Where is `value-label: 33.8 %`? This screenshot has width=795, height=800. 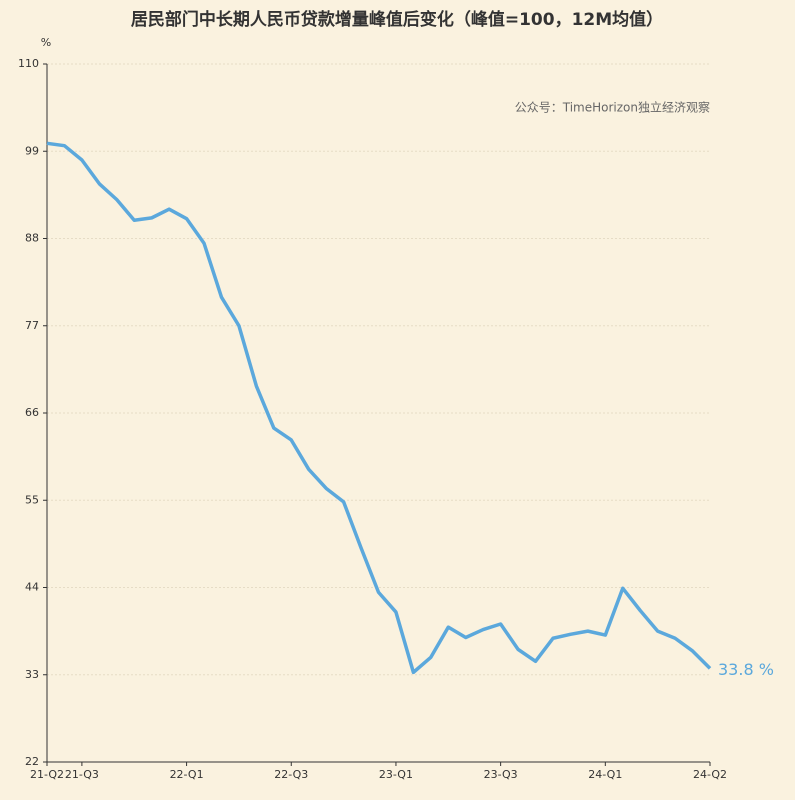 value-label: 33.8 % is located at coordinates (746, 669).